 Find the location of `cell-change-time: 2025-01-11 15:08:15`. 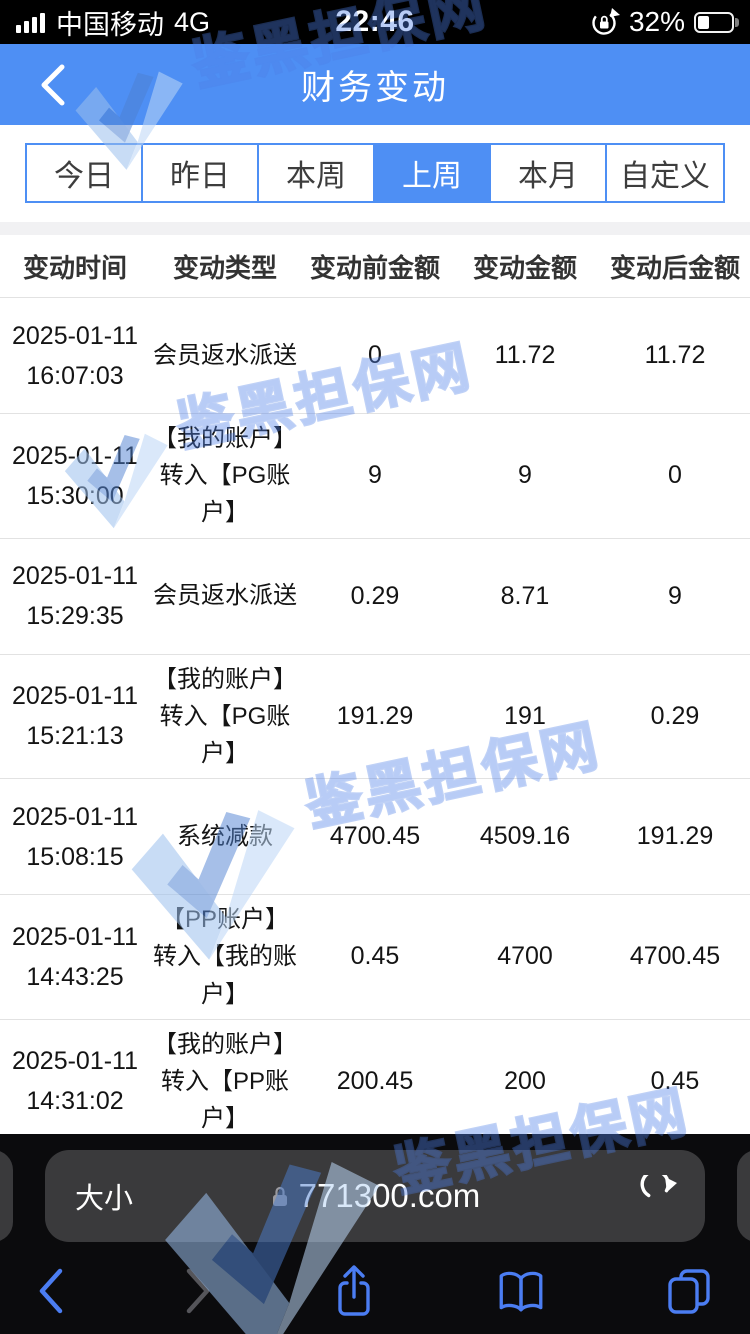

cell-change-time: 2025-01-11 15:08:15 is located at coordinates (75, 836).